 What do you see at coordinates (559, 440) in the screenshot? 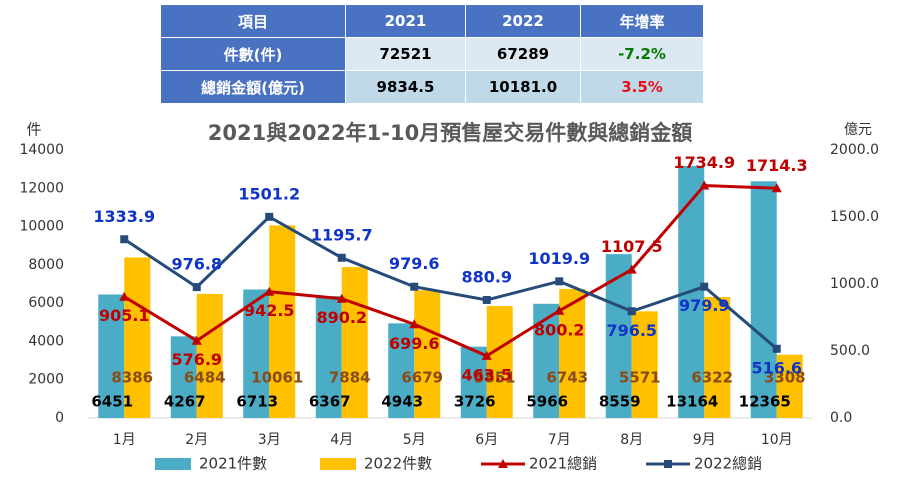
I see `x-tick-label: 7月` at bounding box center [559, 440].